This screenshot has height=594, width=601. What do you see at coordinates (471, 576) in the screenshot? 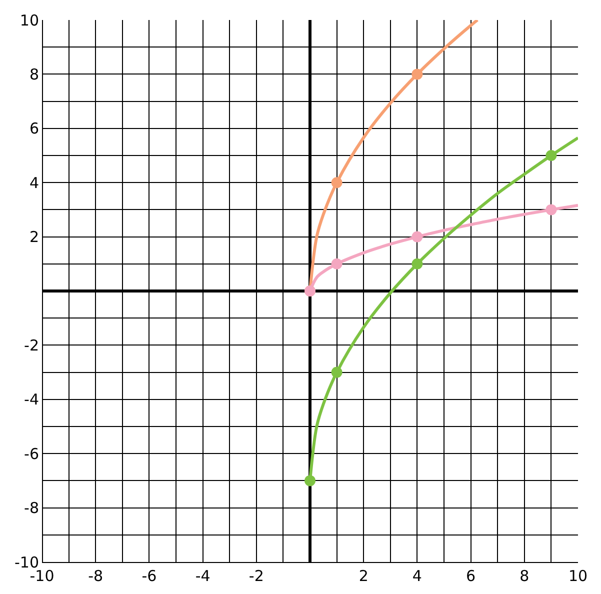
I see `x-tick-label: 6` at bounding box center [471, 576].